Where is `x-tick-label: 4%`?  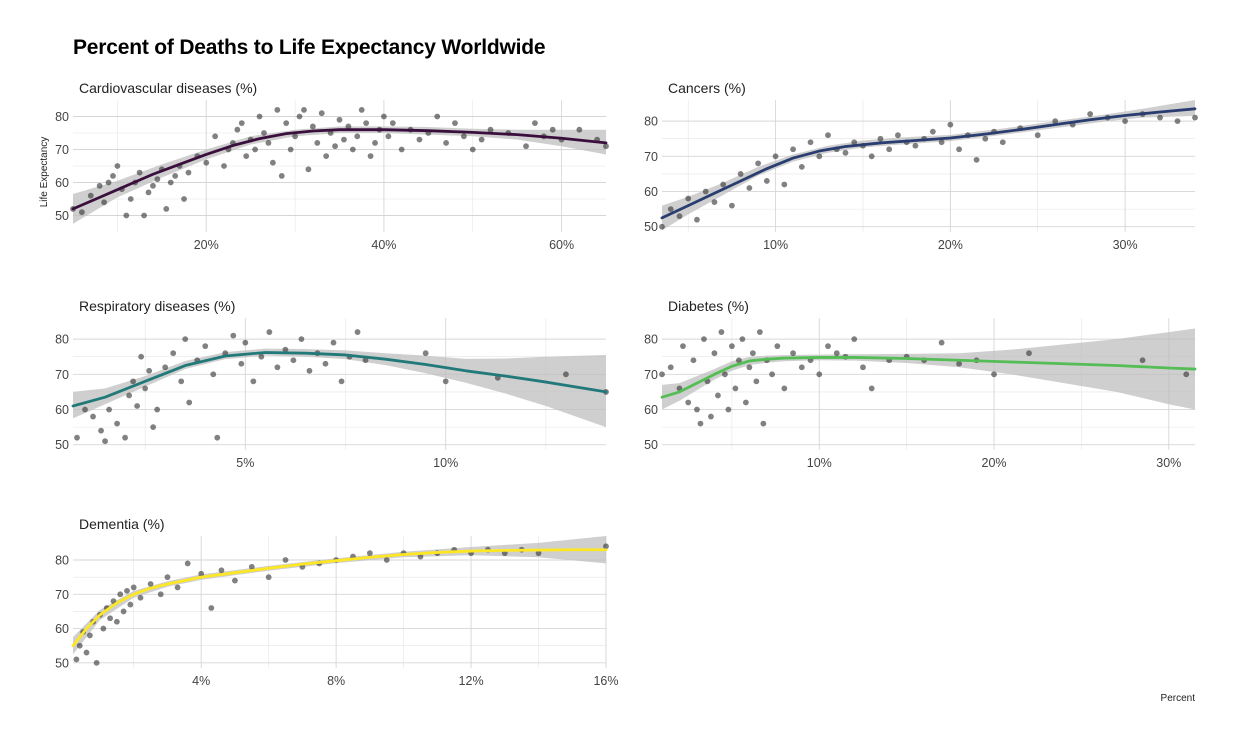 x-tick-label: 4% is located at coordinates (201, 681).